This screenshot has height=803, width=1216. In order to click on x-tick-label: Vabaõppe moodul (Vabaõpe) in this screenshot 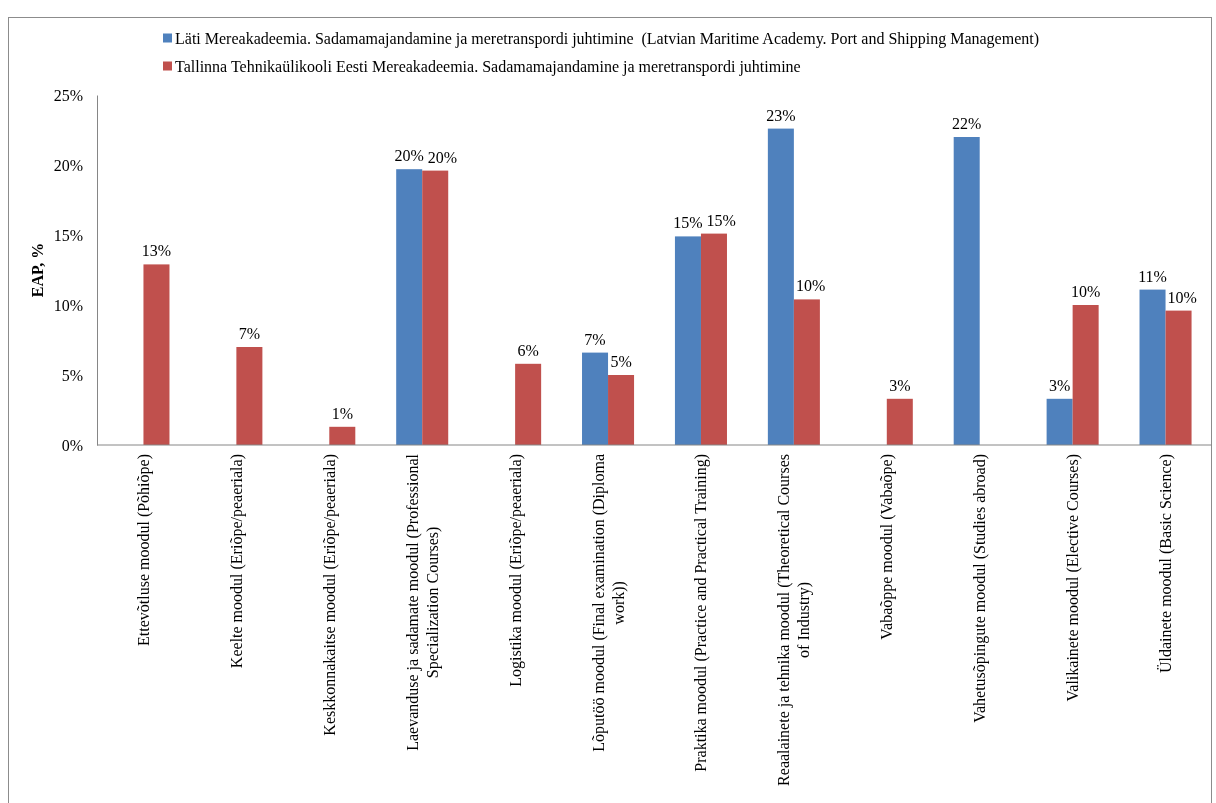, I will do `click(887, 547)`.